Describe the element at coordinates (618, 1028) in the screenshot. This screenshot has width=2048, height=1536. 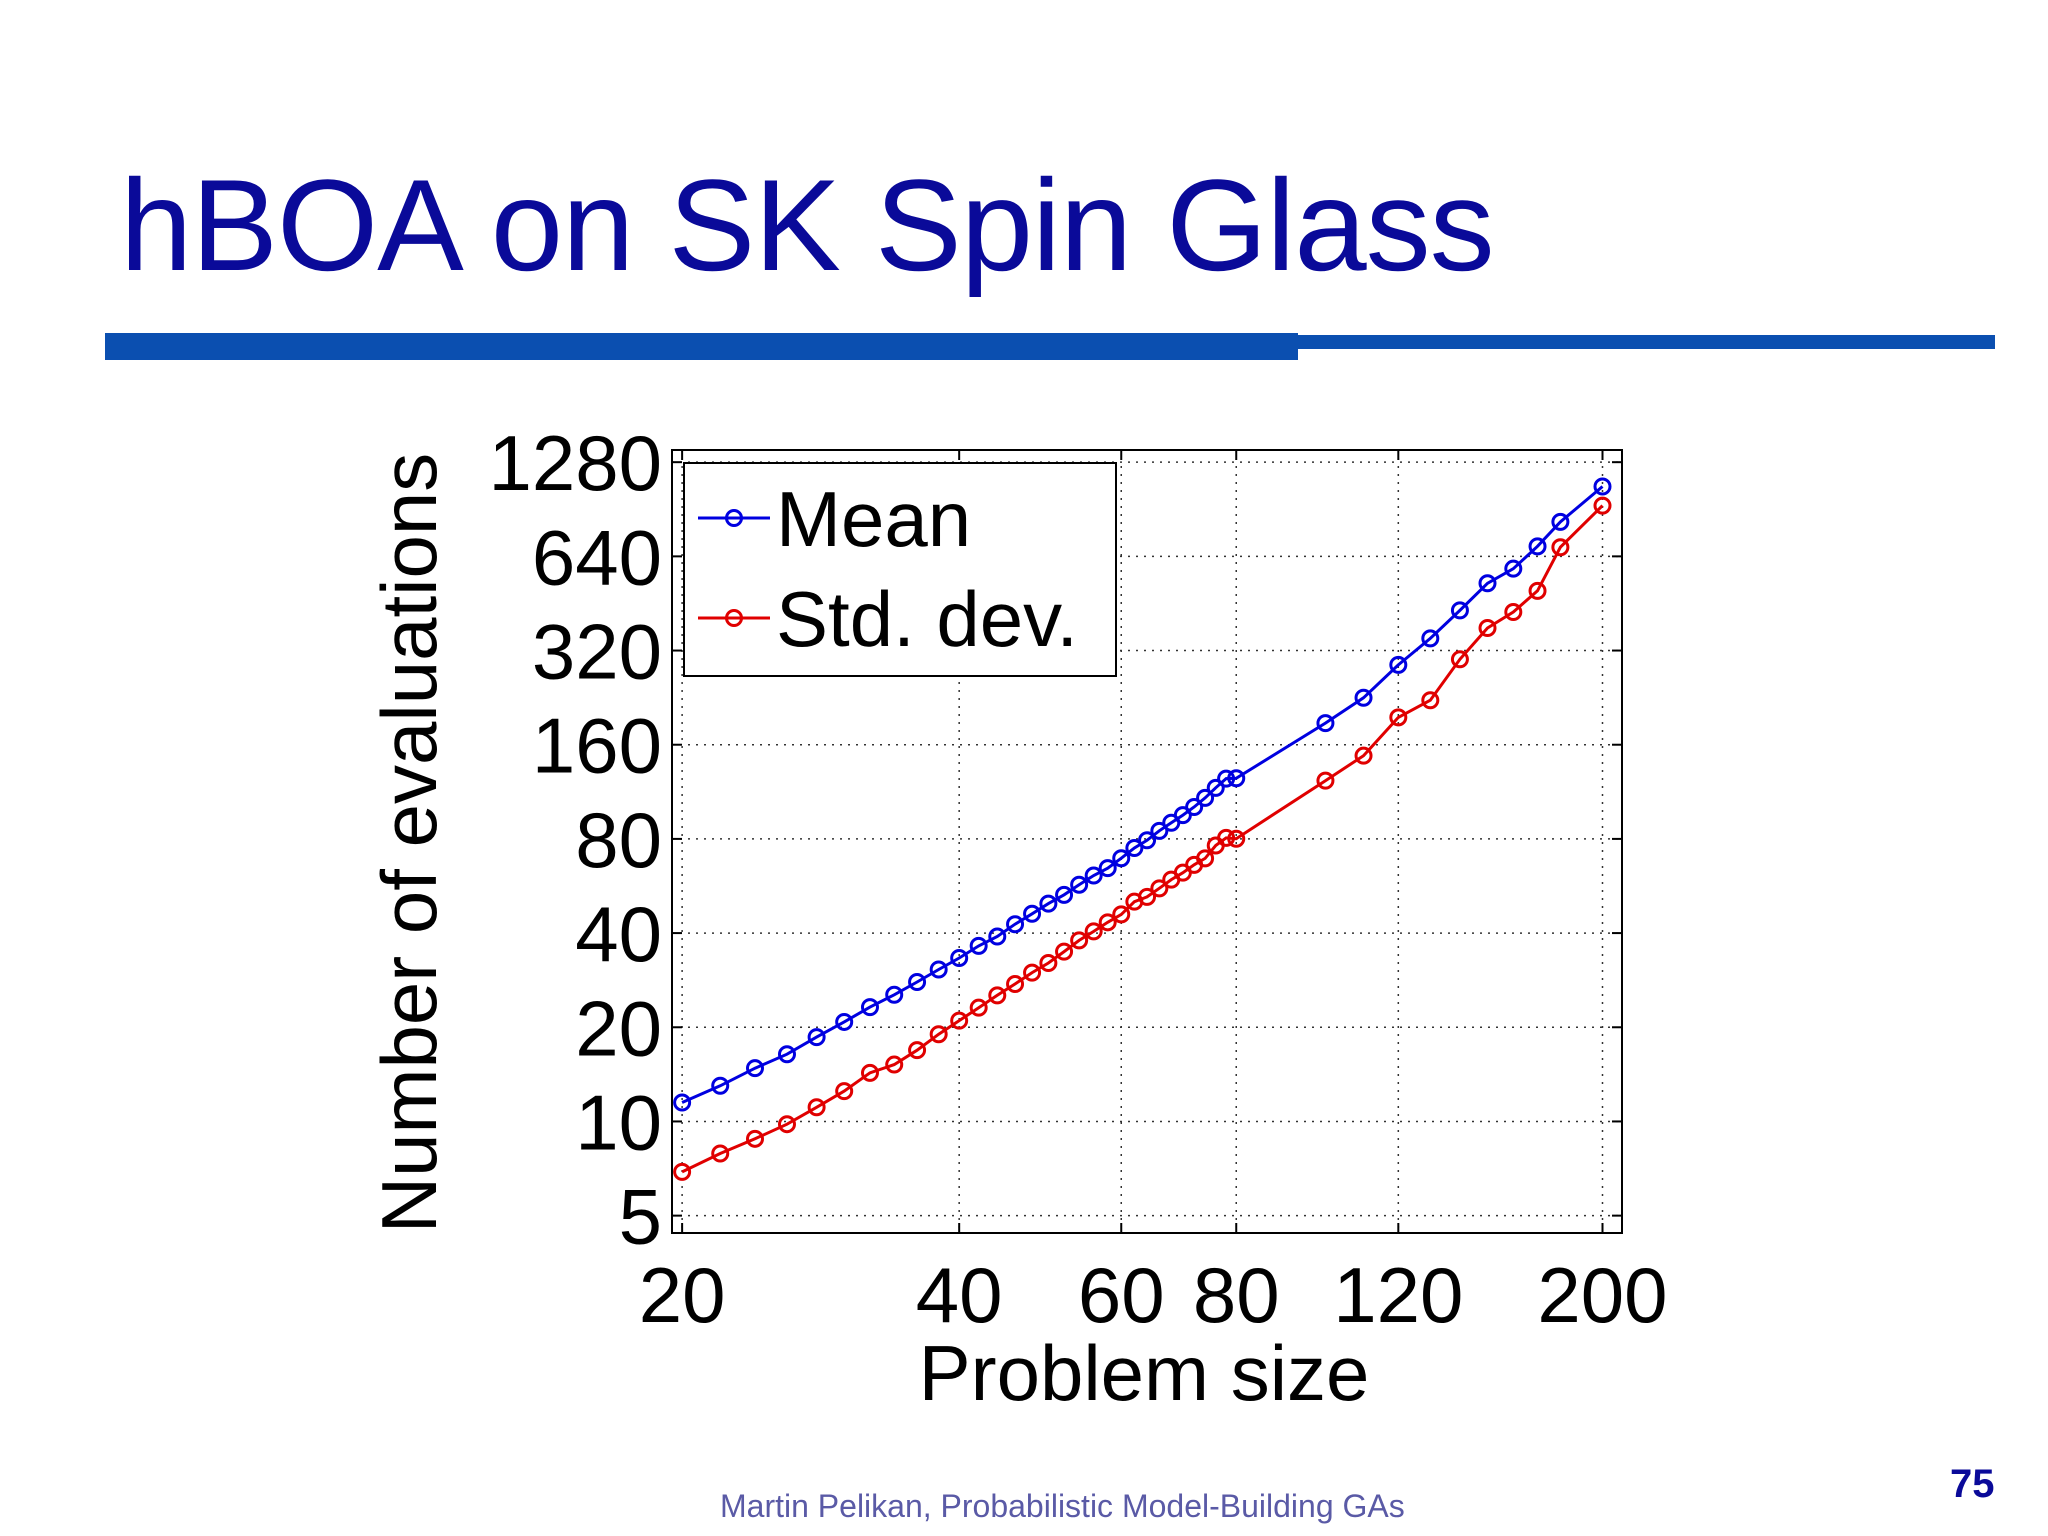
I see `y-tick-label: 20` at that location.